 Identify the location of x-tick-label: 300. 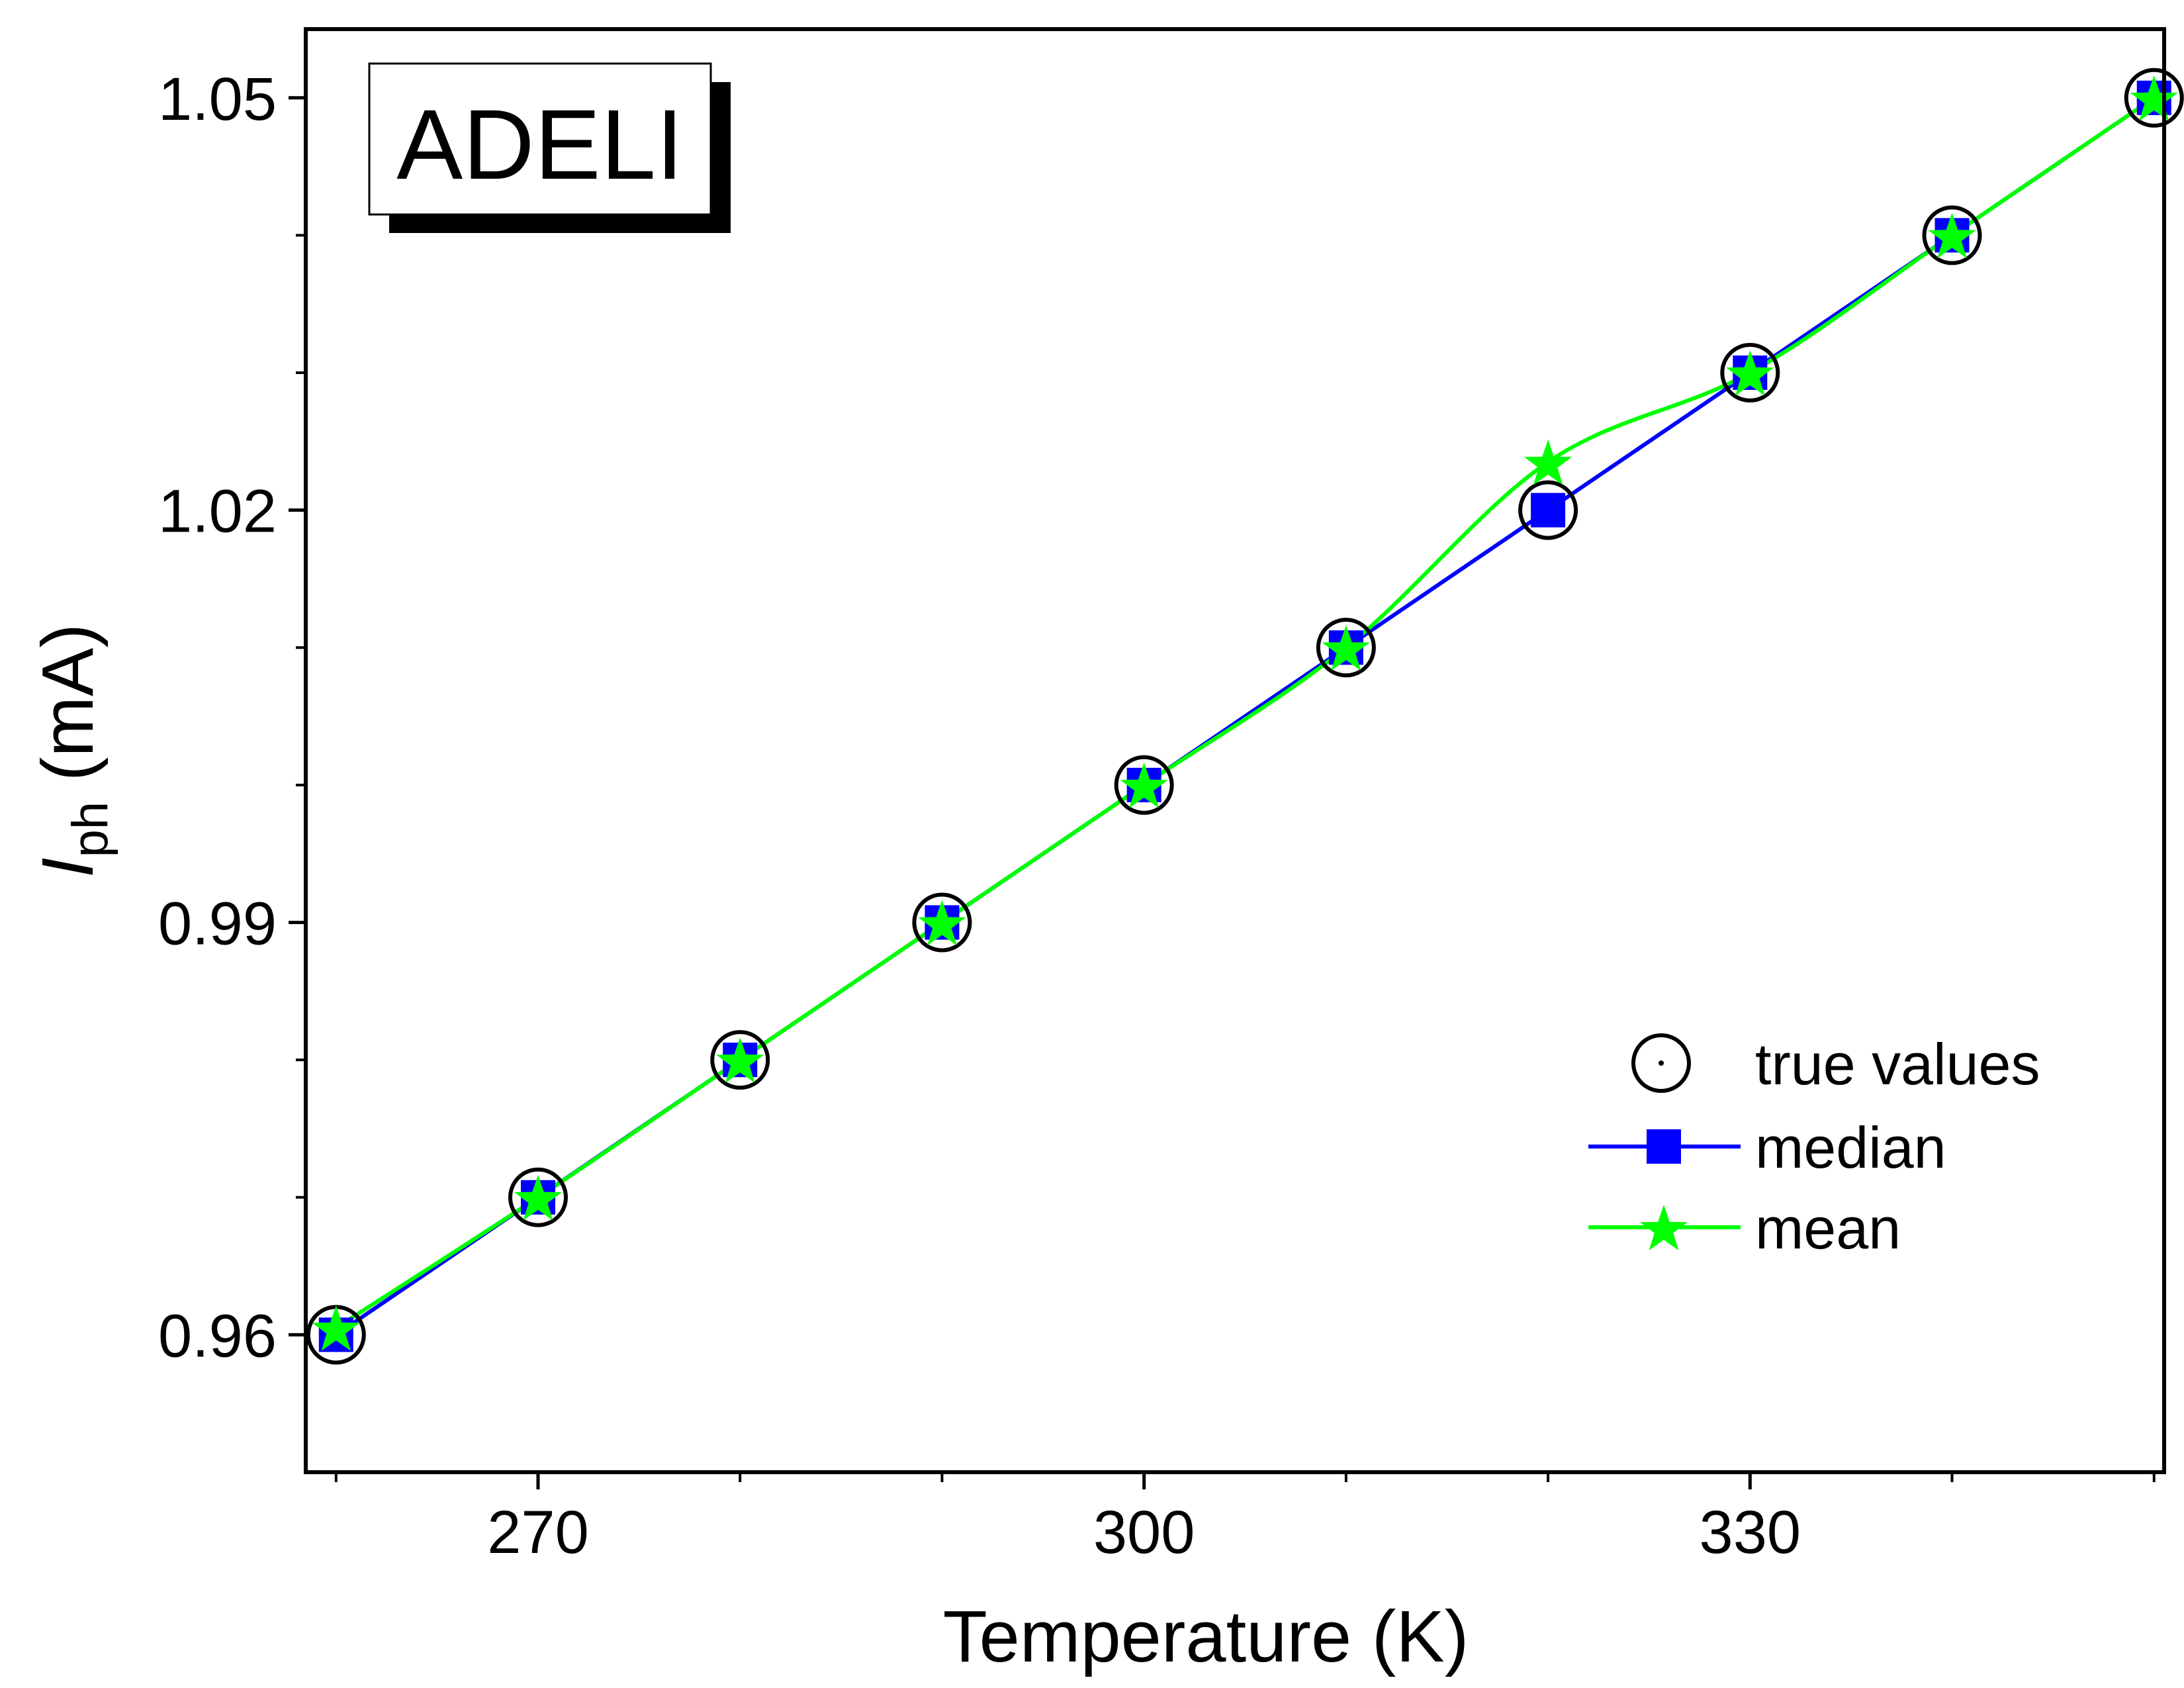
(1144, 1532).